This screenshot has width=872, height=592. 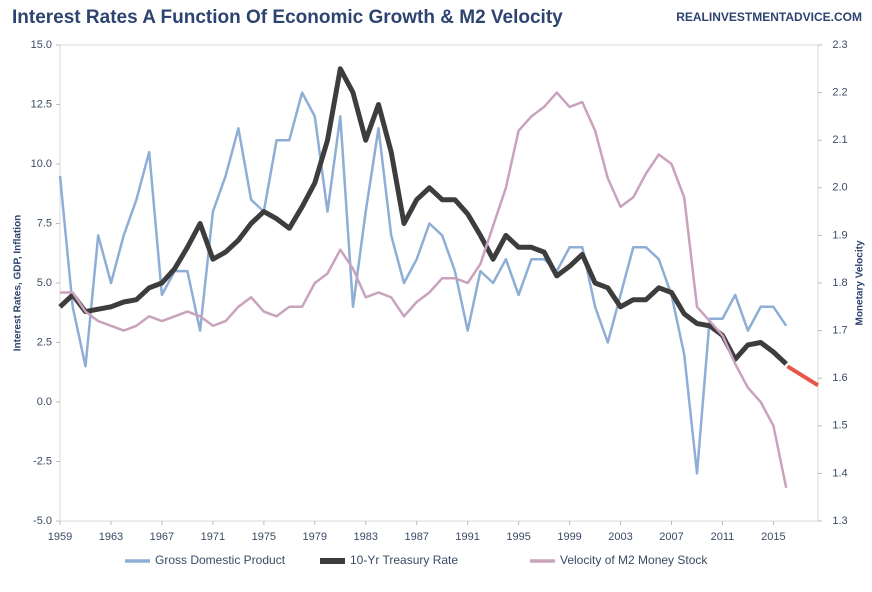 I want to click on y2-tick-label: 2.0, so click(x=839, y=188).